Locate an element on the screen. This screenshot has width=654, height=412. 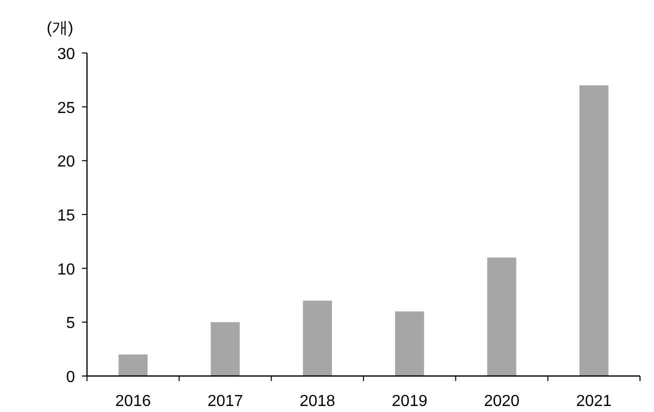
y-tick-label: 0 is located at coordinates (71, 377).